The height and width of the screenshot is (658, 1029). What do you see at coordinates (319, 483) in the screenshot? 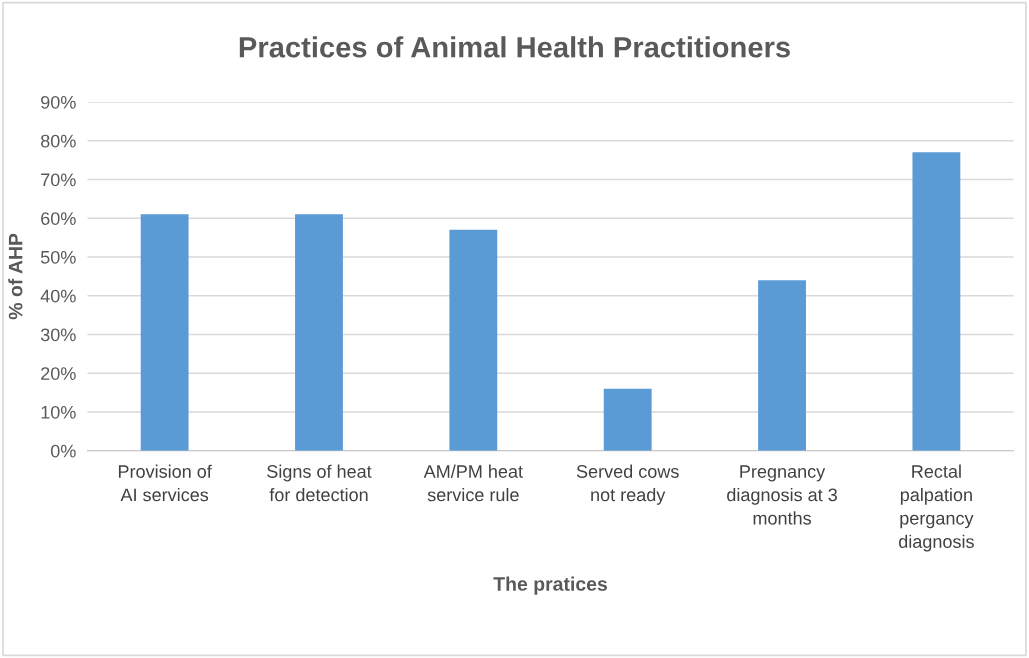
I see `x-tick-label: Signs of heat for detection` at bounding box center [319, 483].